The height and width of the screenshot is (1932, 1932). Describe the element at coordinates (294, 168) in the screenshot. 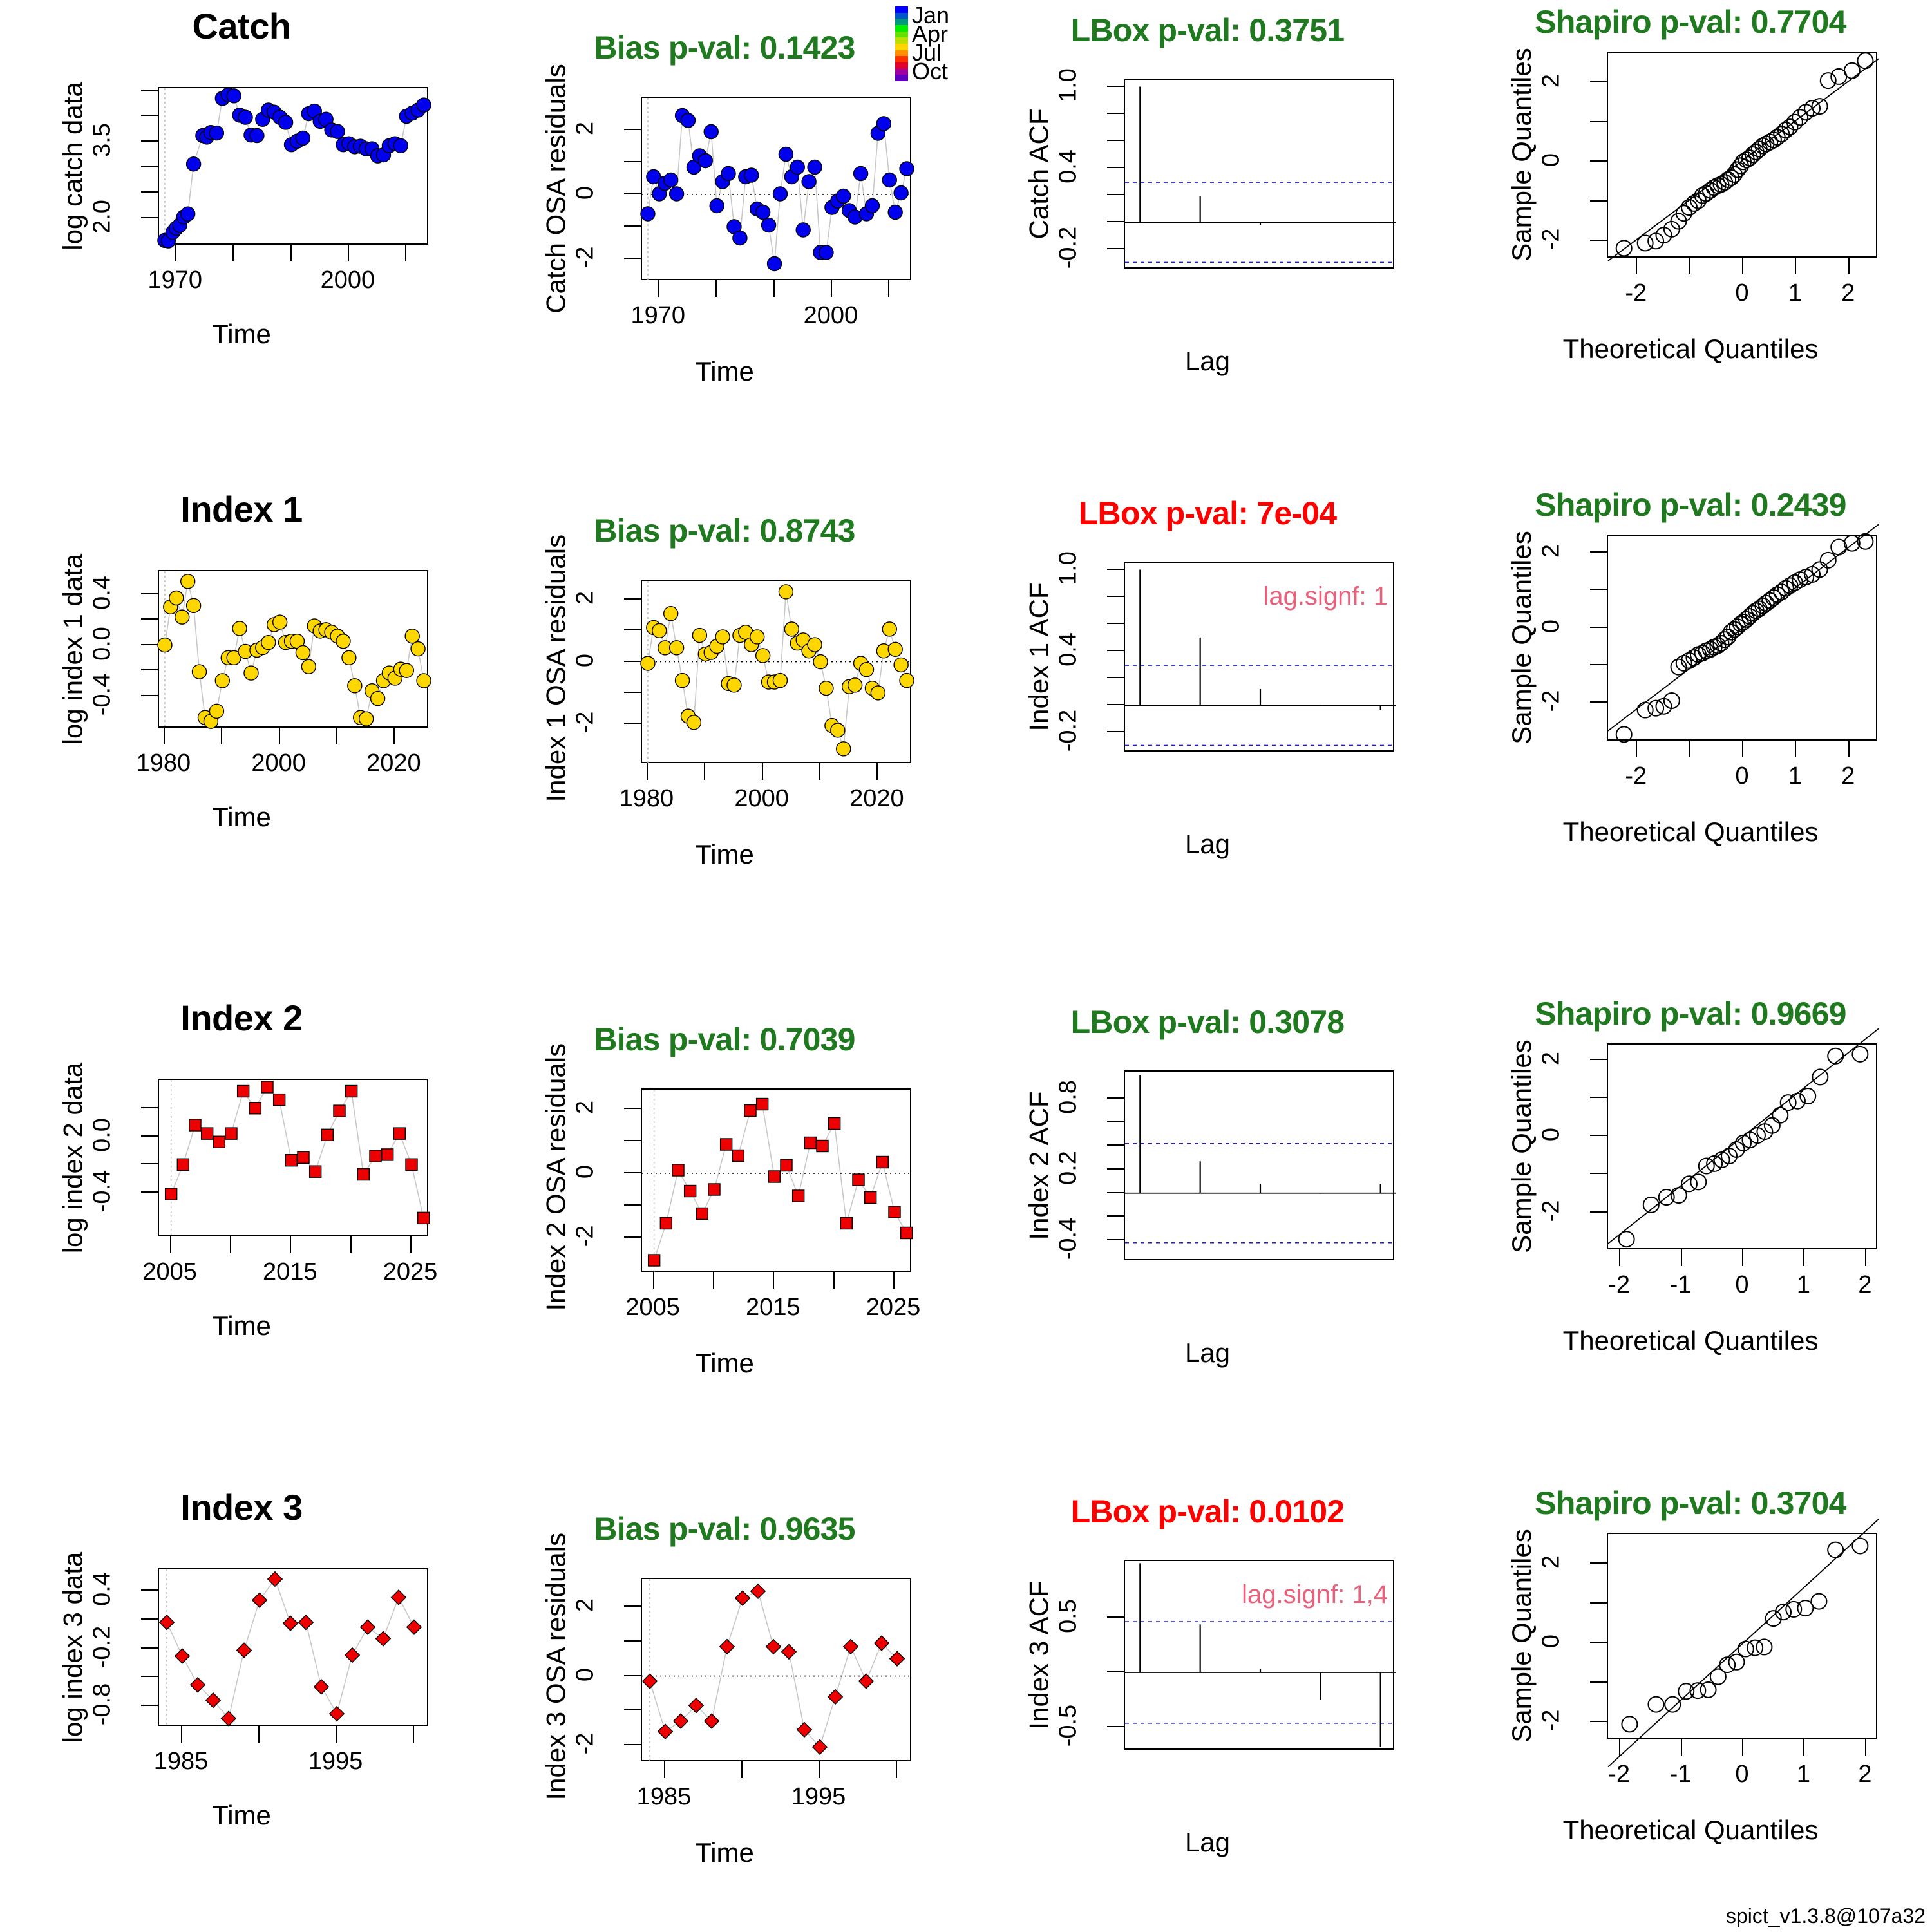

I see `plot-data-catch` at that location.